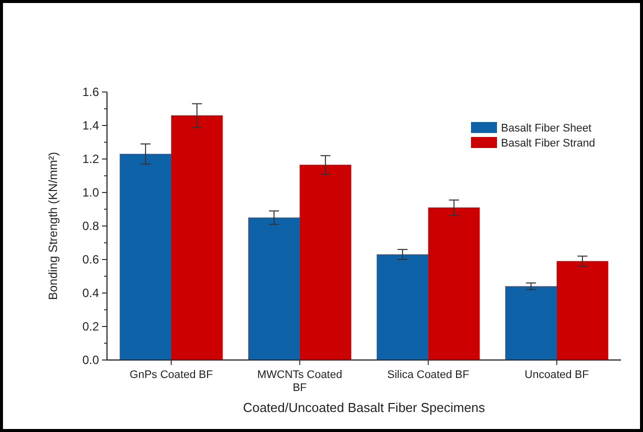 This screenshot has width=643, height=432. Describe the element at coordinates (428, 375) in the screenshot. I see `x-tick-label: Silica Coated BF` at that location.